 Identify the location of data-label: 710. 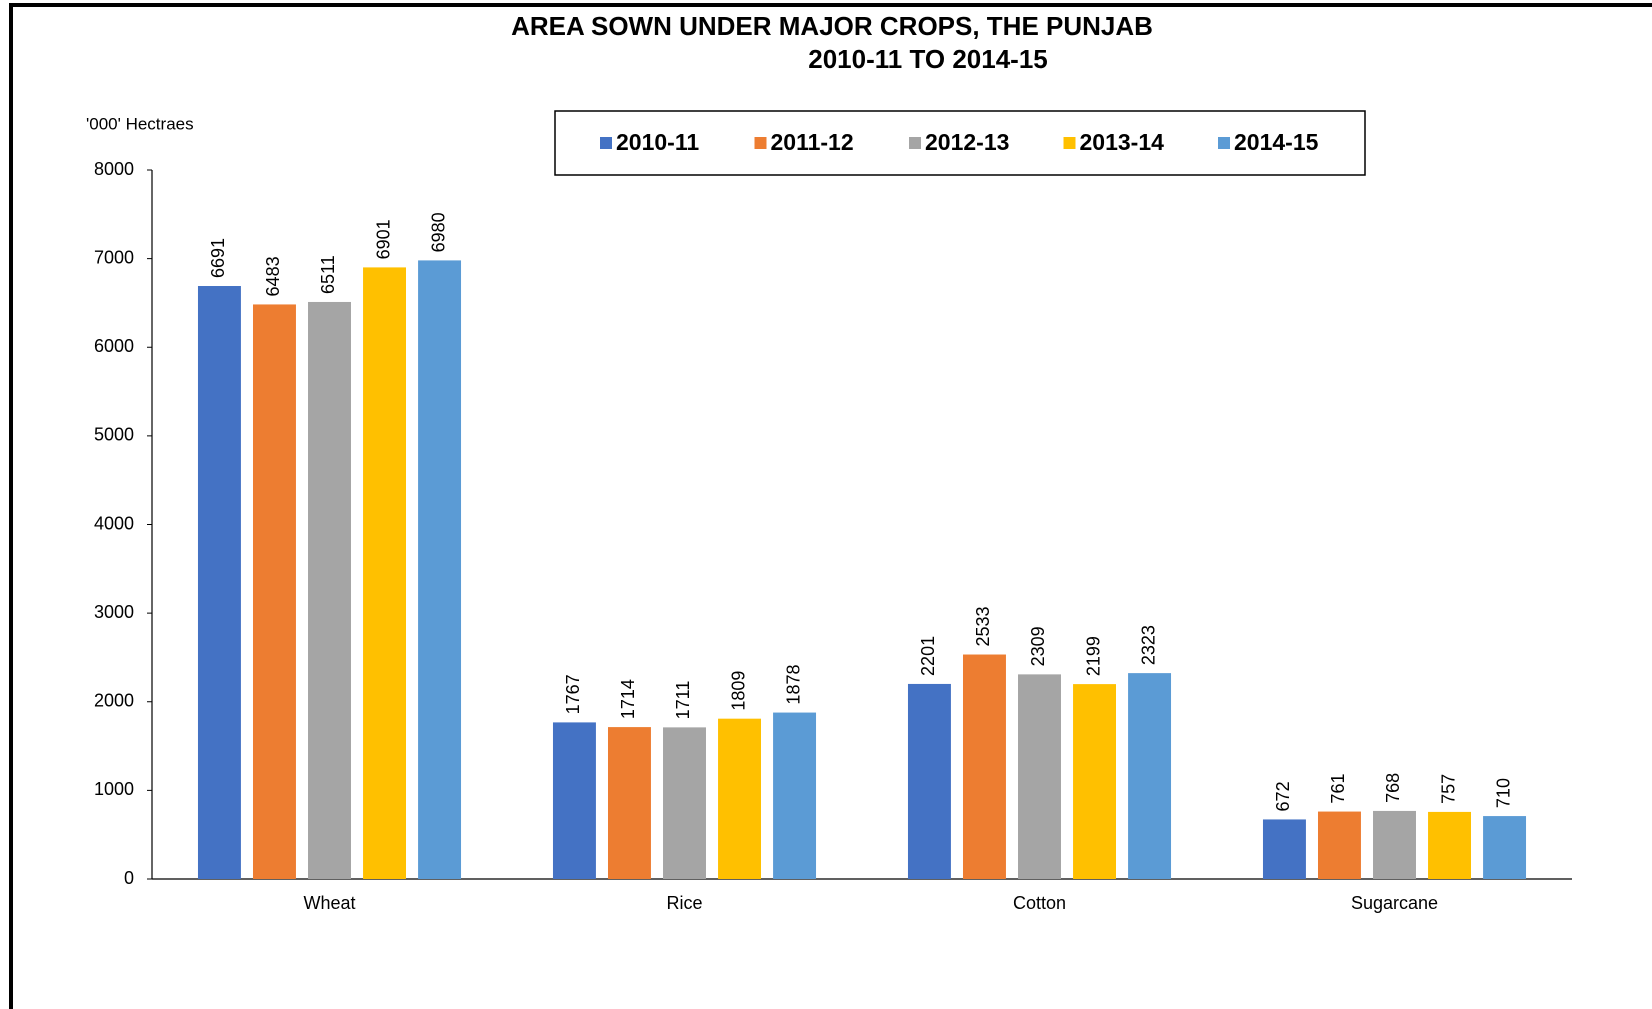
(1503, 793).